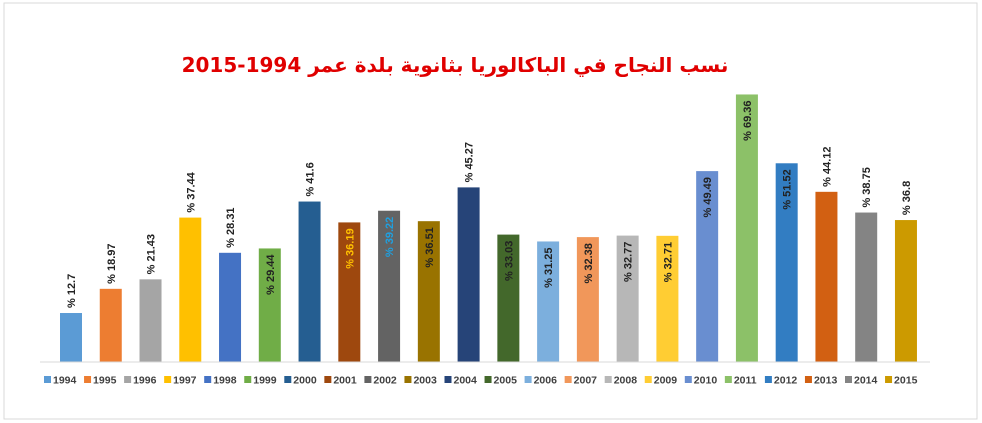 Image resolution: width=982 pixels, height=423 pixels. What do you see at coordinates (706, 381) in the screenshot?
I see `legend-label: 2010` at bounding box center [706, 381].